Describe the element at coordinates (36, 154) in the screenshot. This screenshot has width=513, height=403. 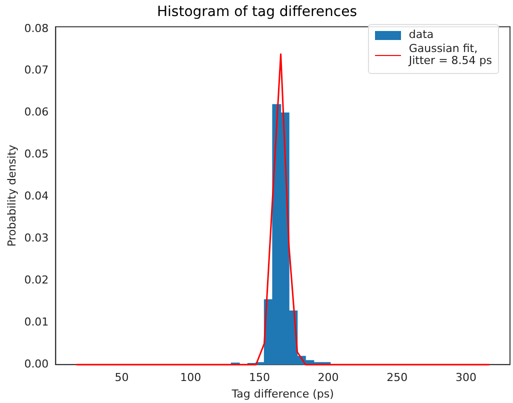
I see `y-tick-label: 0.05` at that location.